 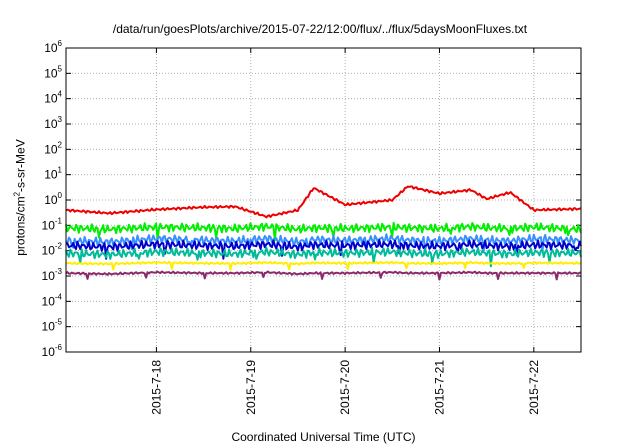 I want to click on y-tick-label: 10⁻⁴, so click(x=52, y=300).